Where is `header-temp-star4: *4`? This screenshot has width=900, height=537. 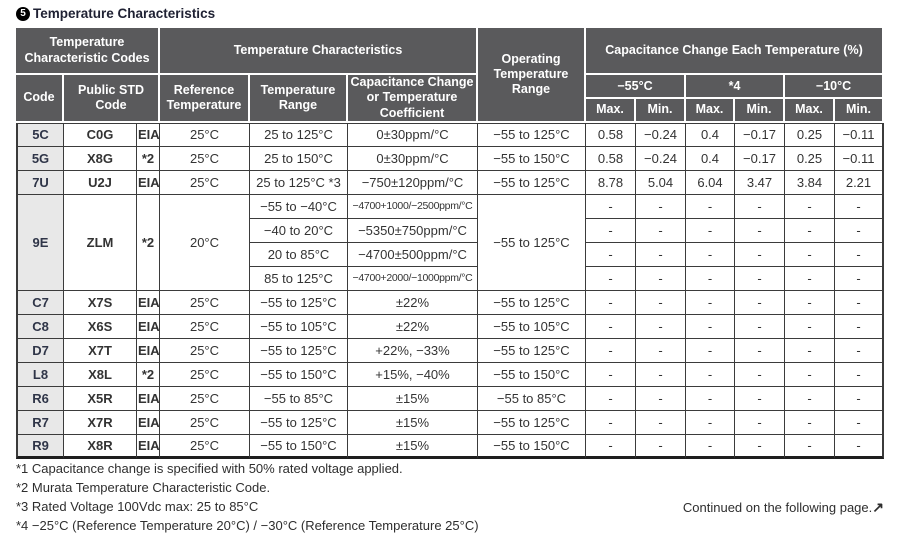
header-temp-star4: *4 is located at coordinates (735, 87).